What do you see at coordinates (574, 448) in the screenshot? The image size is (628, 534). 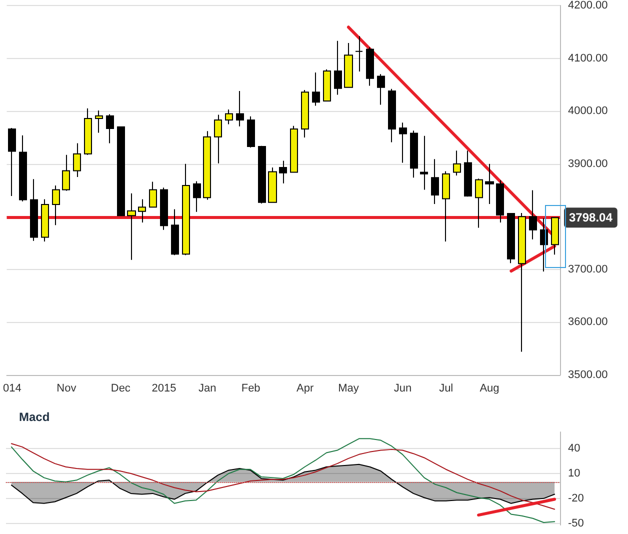 I see `y-tick-label: 40` at bounding box center [574, 448].